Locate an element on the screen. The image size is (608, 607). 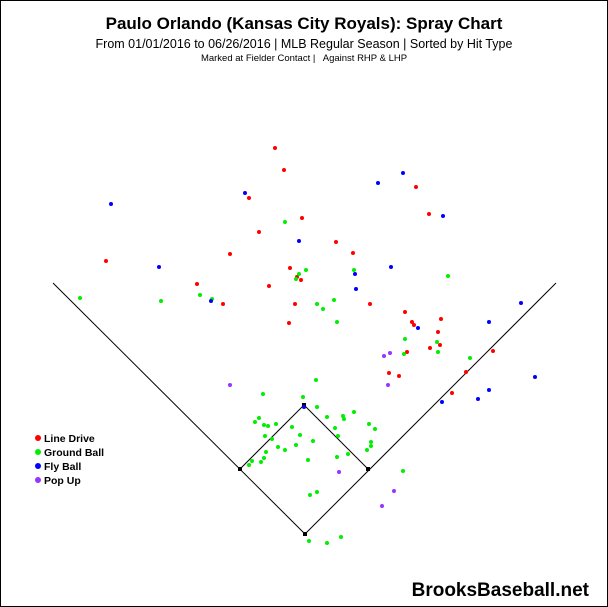
note-right: Against RHP & LHP is located at coordinates (365, 58).